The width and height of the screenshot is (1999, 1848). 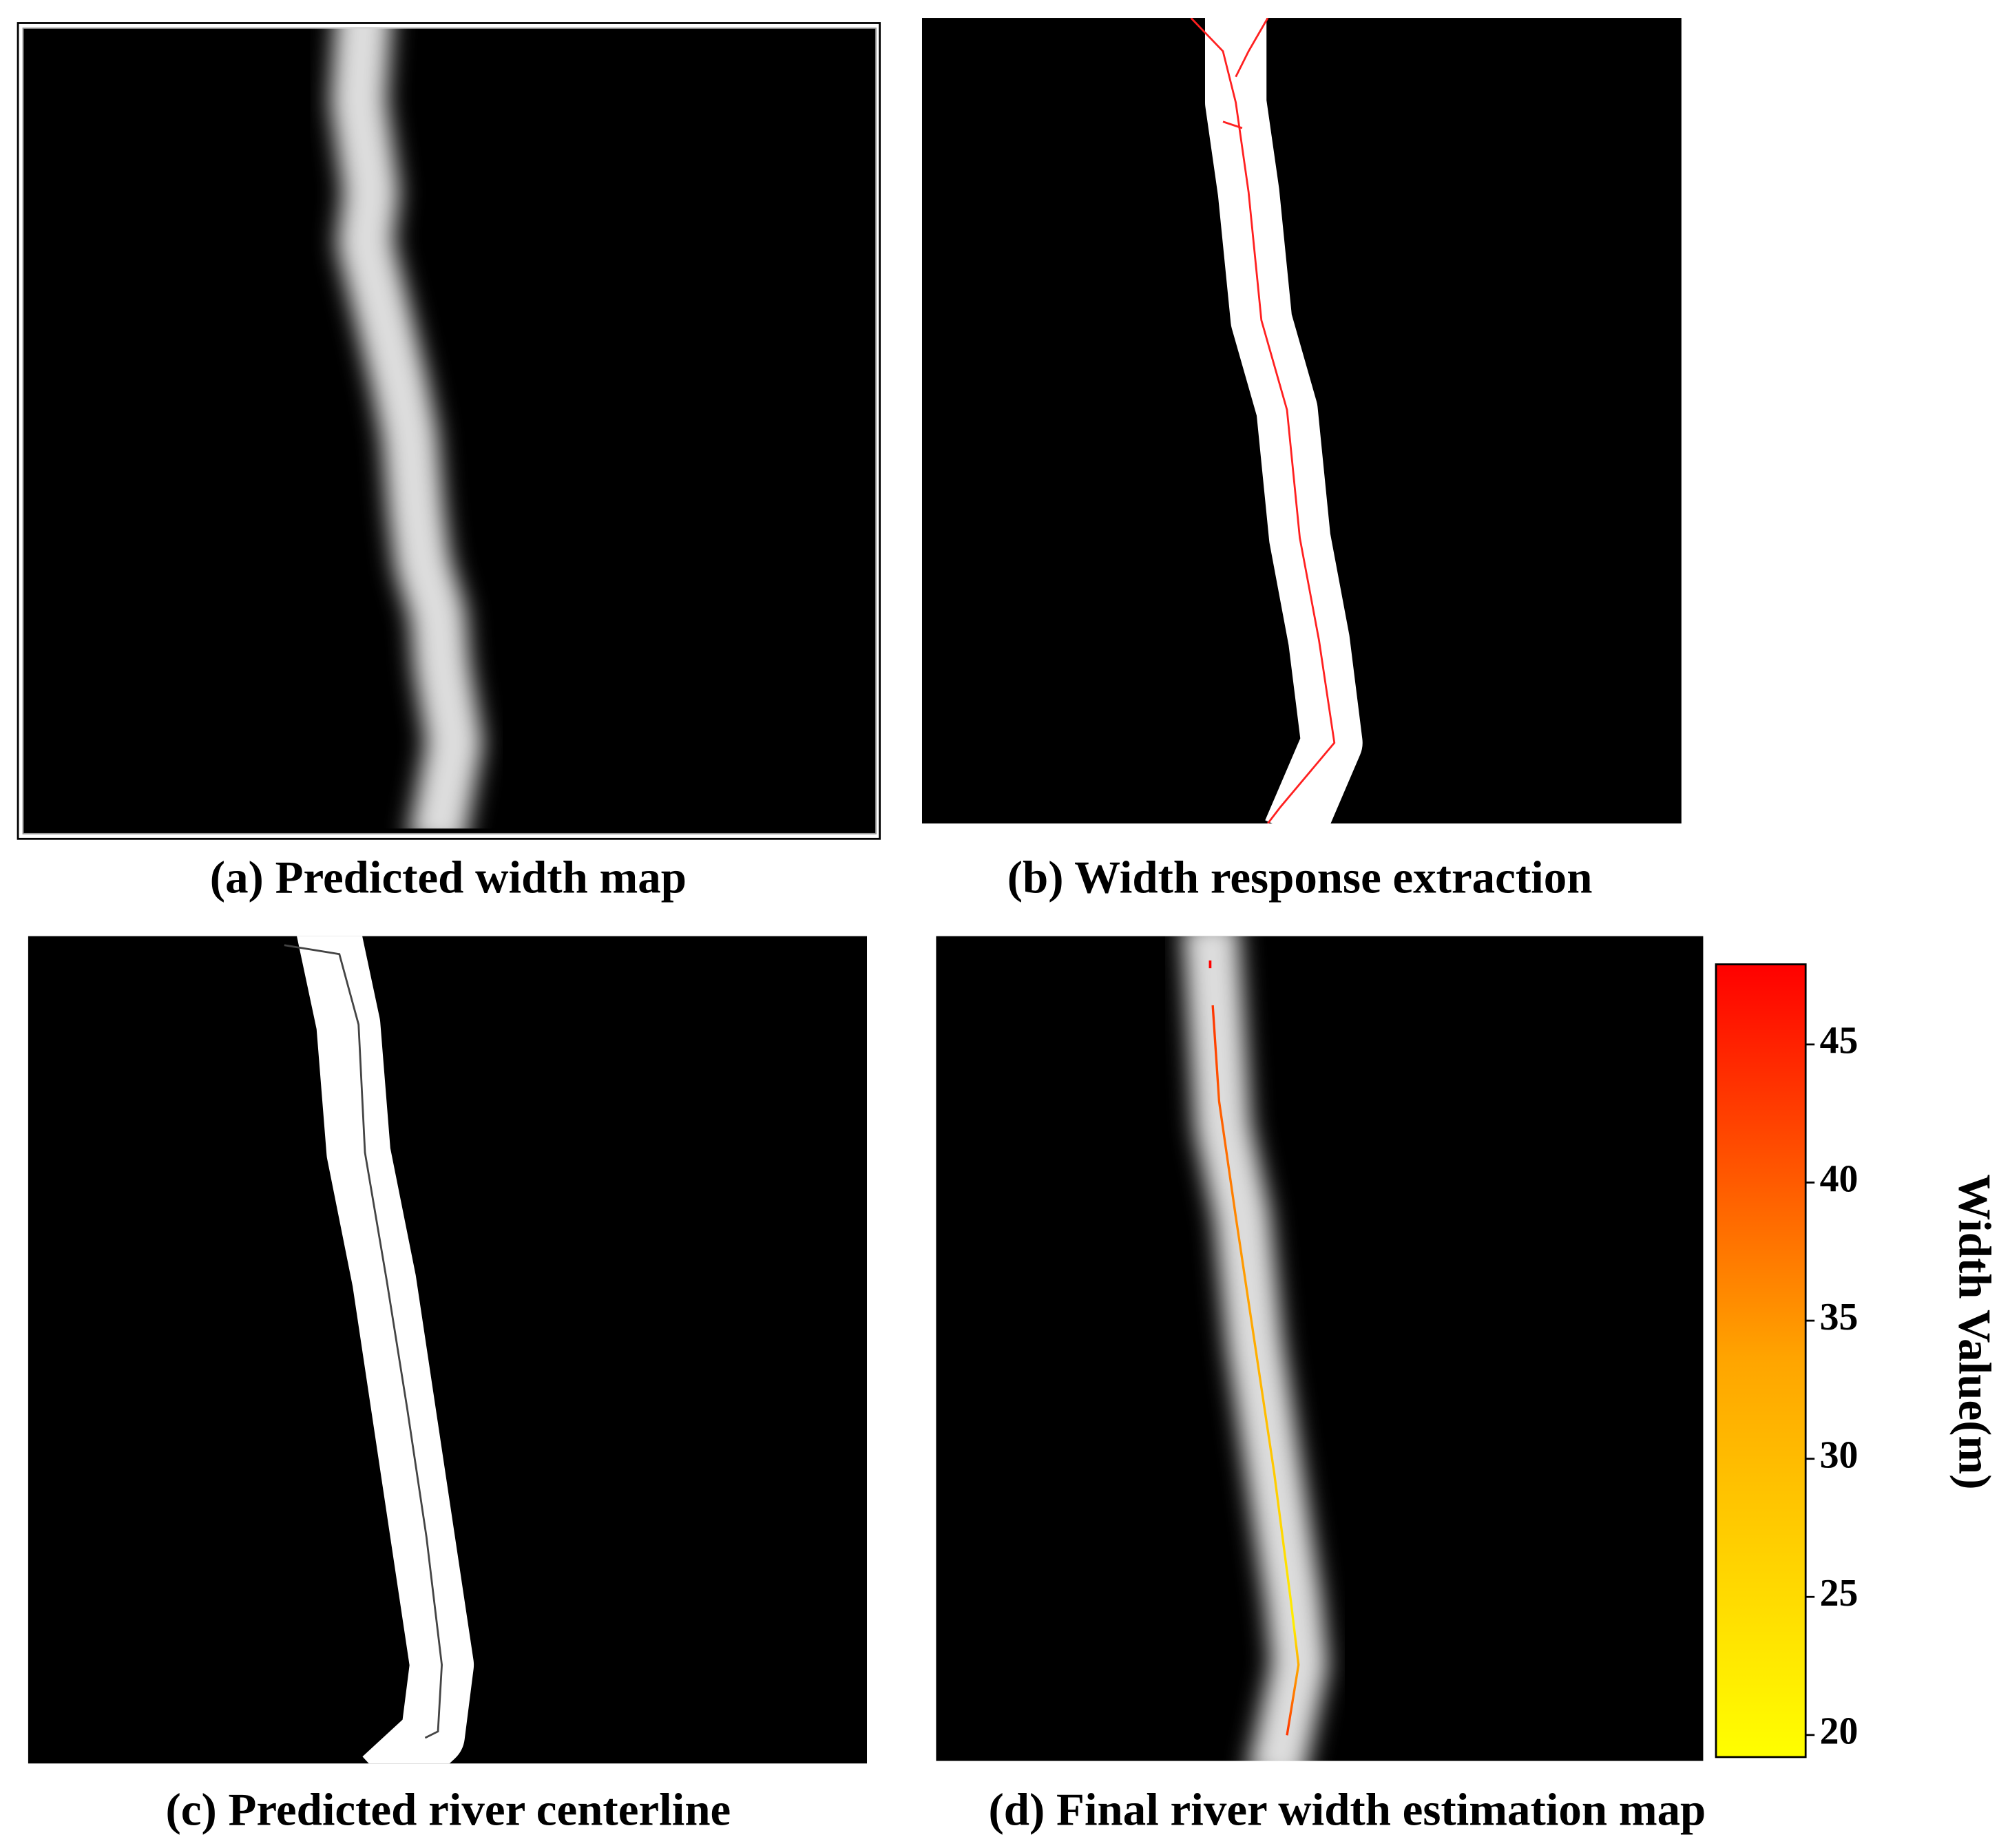 I want to click on tick-label: 35, so click(x=1839, y=1317).